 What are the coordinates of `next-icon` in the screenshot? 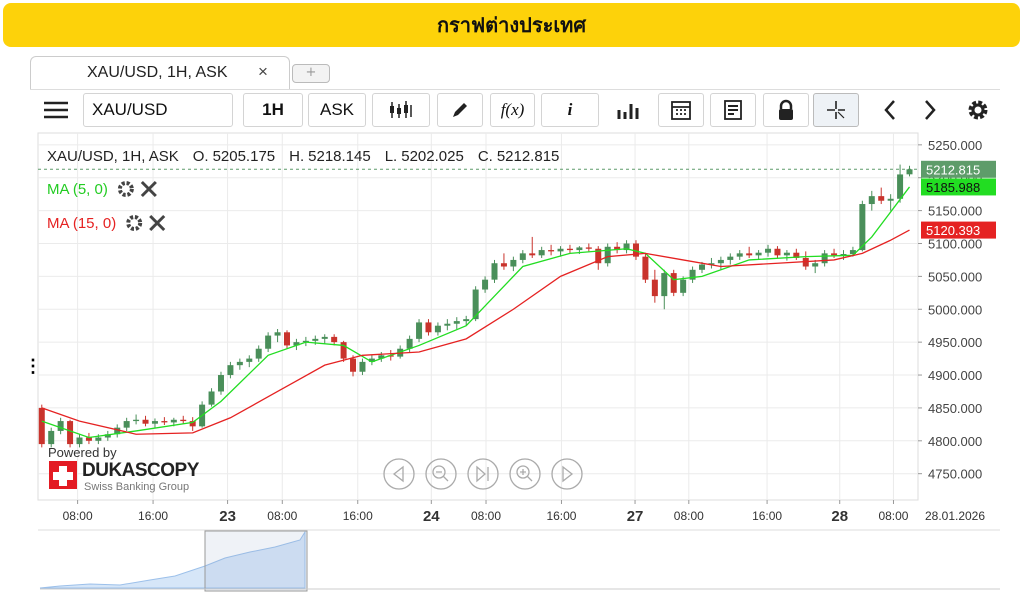 It's located at (930, 110).